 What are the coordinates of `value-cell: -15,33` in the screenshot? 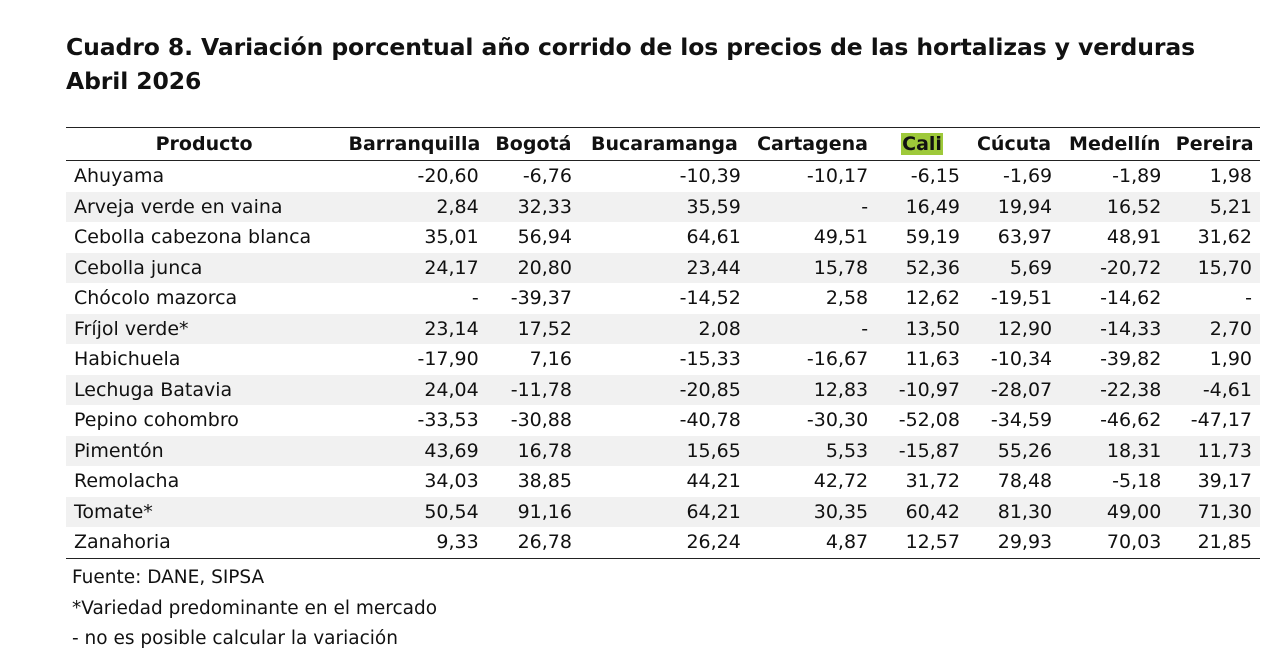 It's located at (710, 359).